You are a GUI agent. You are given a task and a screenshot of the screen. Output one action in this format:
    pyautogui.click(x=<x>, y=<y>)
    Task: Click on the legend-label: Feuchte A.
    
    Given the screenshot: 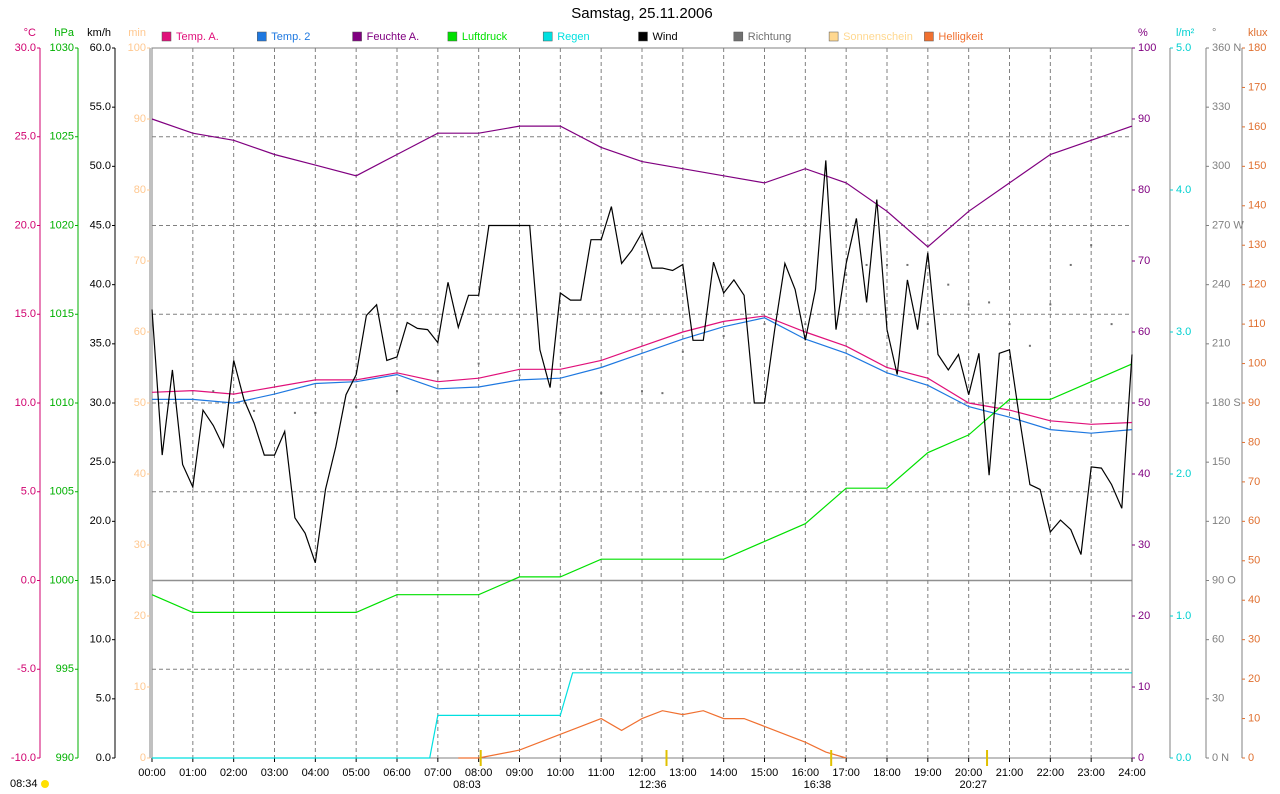 What is the action you would take?
    pyautogui.click(x=393, y=37)
    